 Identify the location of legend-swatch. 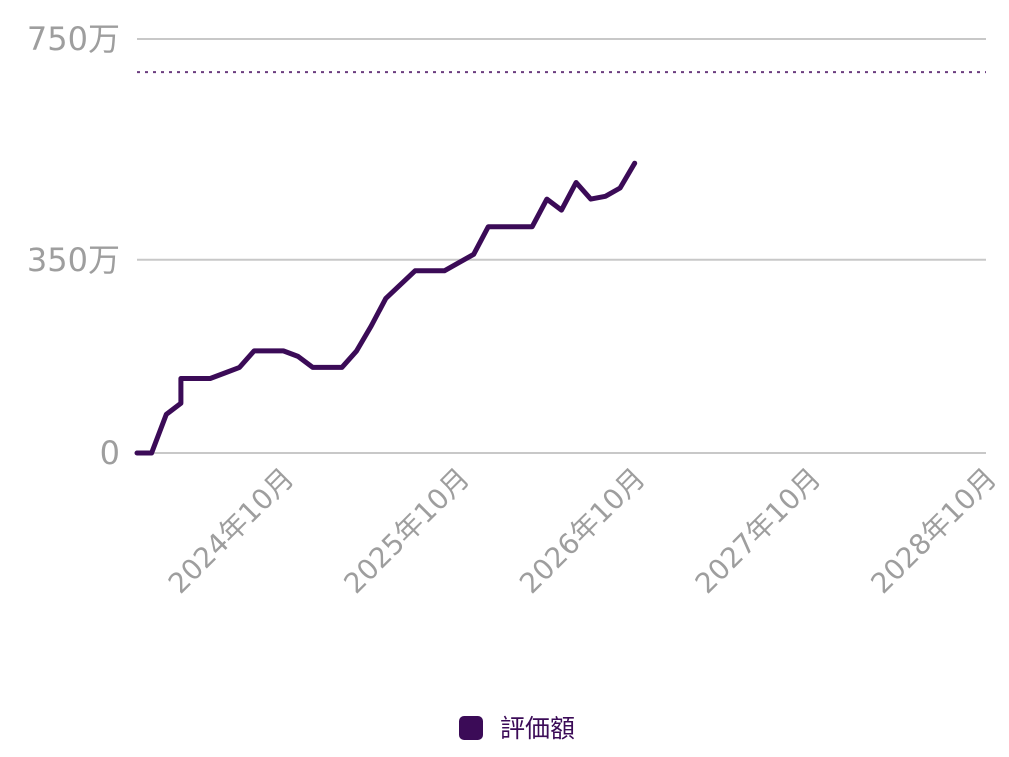
(471, 728).